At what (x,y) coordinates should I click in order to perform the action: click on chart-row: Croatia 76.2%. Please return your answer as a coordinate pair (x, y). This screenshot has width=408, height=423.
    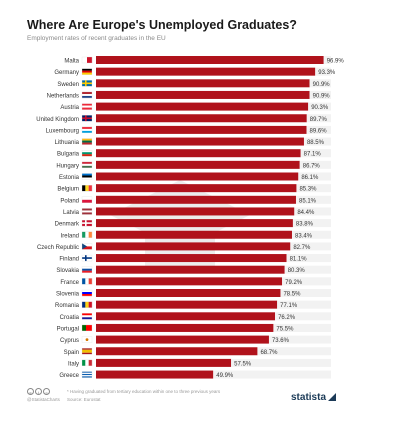
    Looking at the image, I should click on (195, 316).